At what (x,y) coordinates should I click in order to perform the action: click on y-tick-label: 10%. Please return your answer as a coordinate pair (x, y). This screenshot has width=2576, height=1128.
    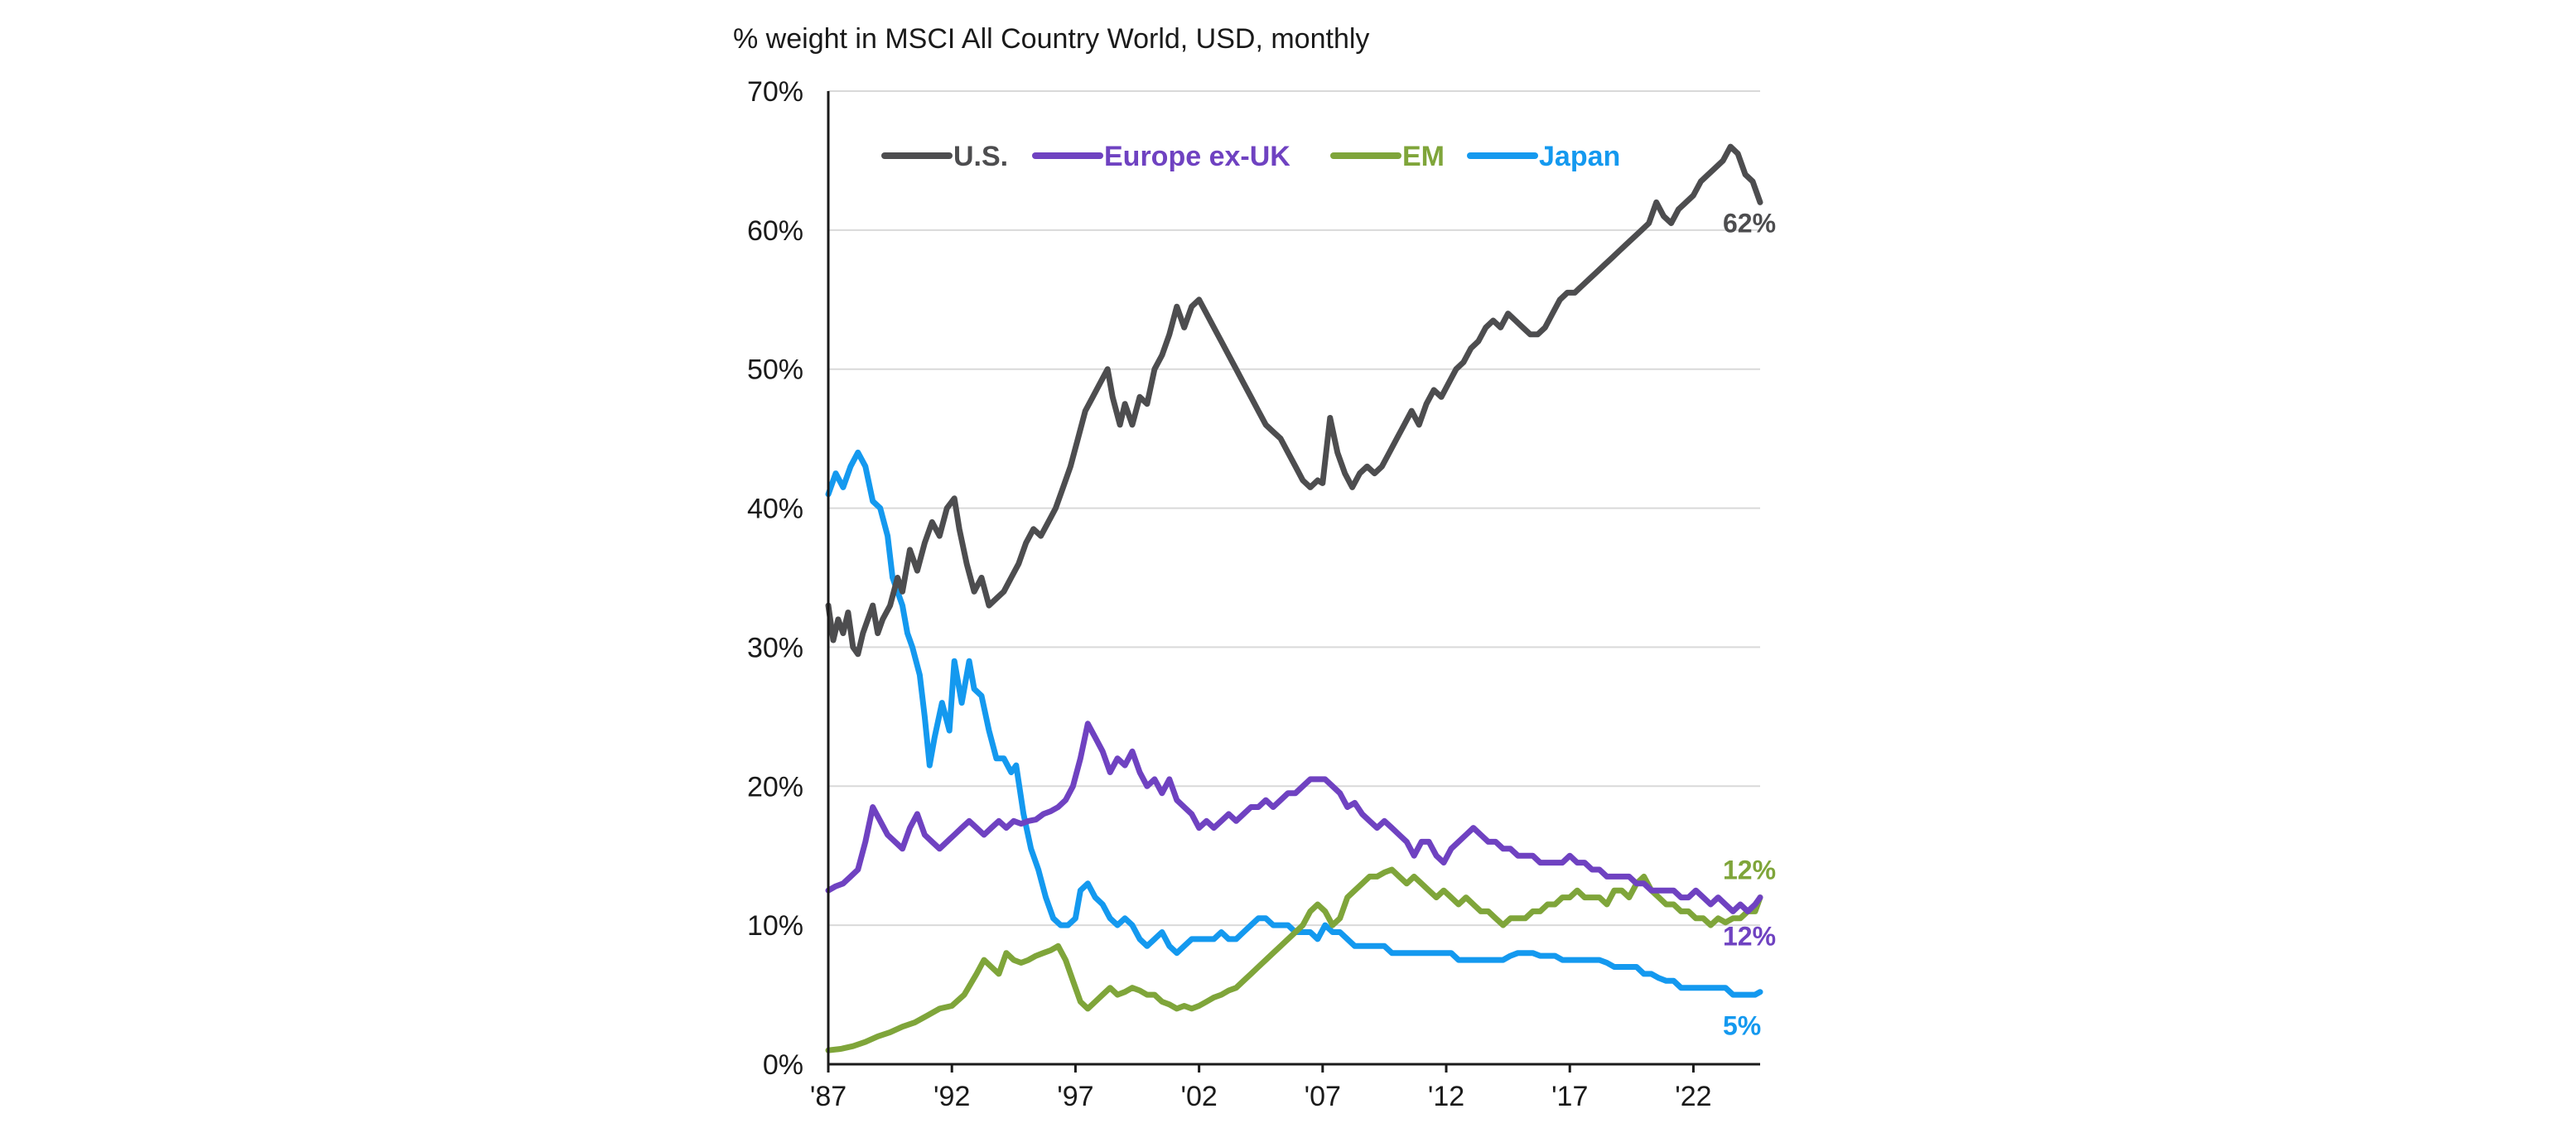
    Looking at the image, I should click on (775, 926).